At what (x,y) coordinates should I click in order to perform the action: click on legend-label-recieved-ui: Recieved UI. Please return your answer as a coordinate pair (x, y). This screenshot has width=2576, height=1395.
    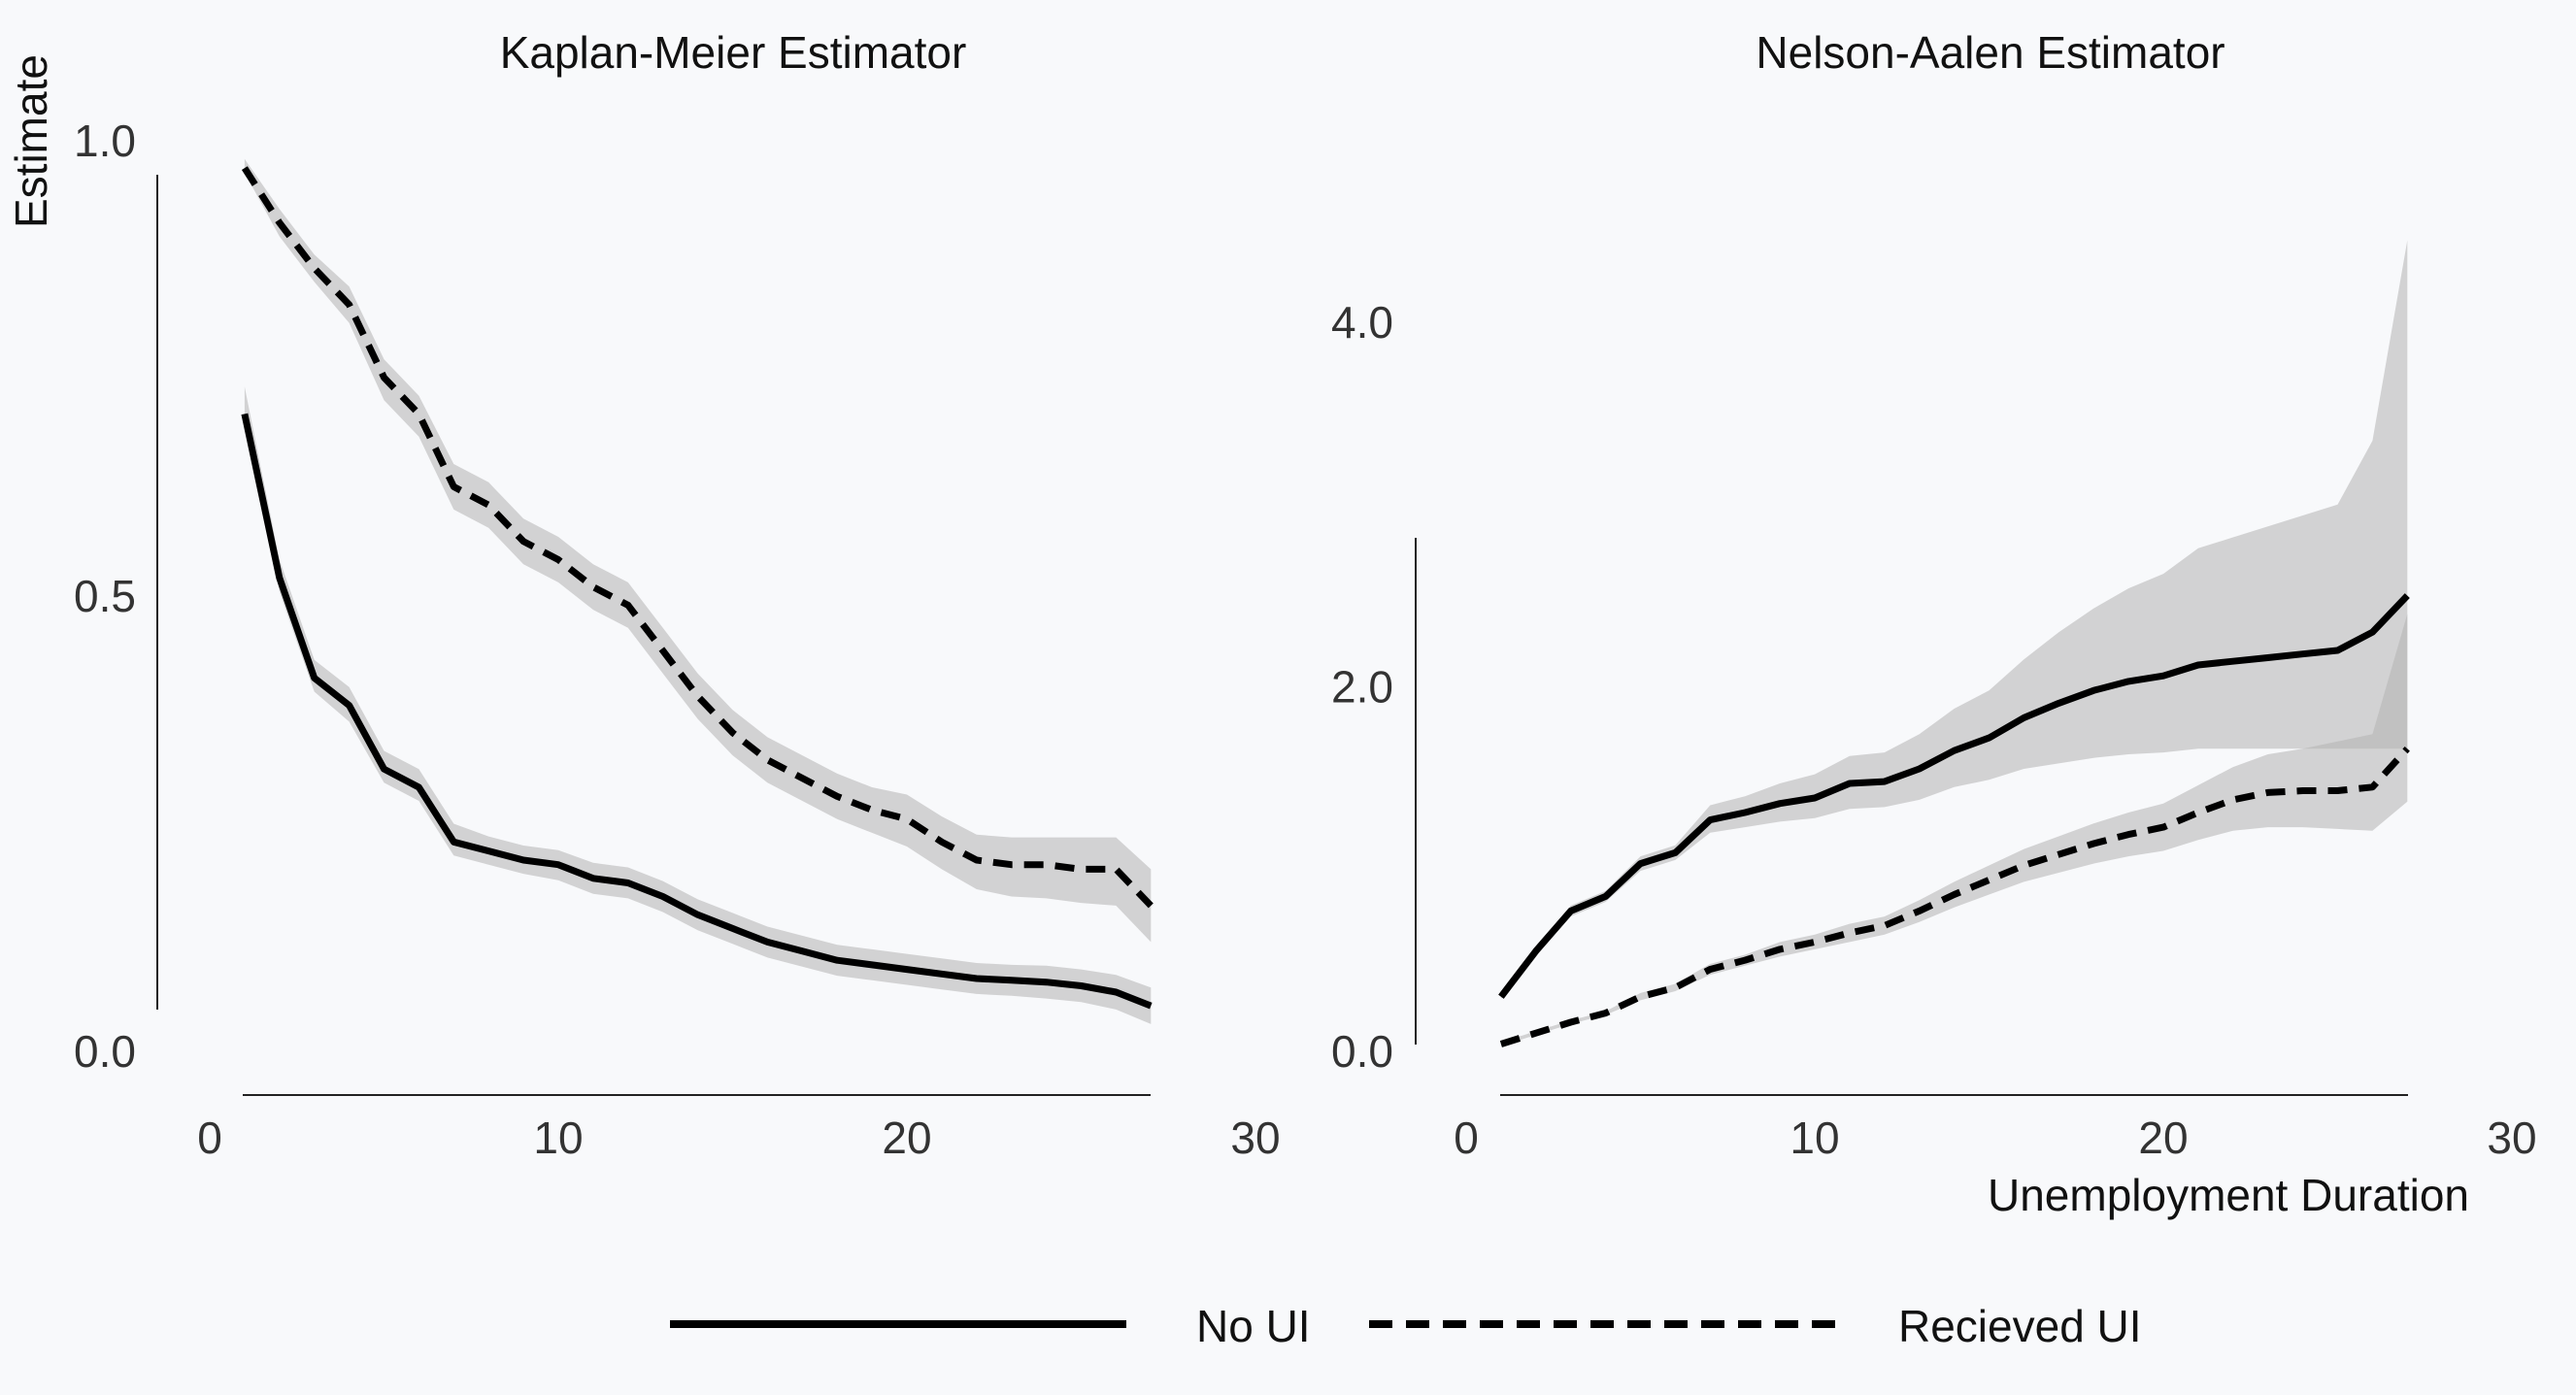
    Looking at the image, I should click on (2020, 1326).